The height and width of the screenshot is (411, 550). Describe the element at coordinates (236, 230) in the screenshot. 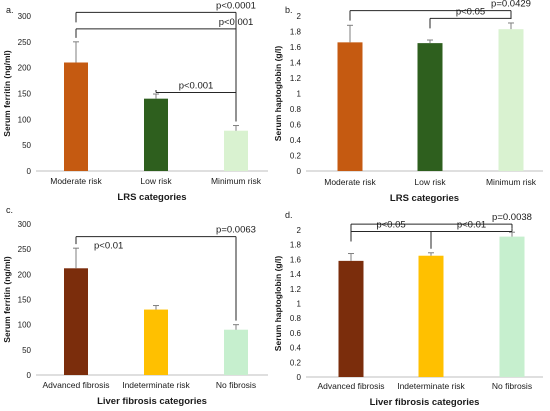

I see `significance-label: p=0.0063` at that location.